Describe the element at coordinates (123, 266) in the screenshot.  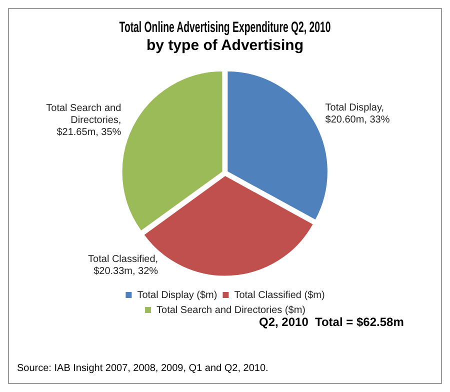
I see `data-label: Total Classified, $20.33m, 32%` at that location.